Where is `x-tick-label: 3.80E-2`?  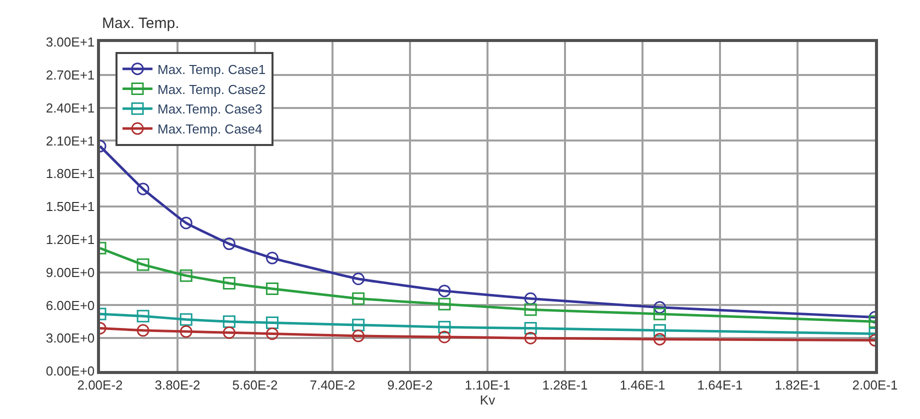
x-tick-label: 3.80E-2 is located at coordinates (177, 384).